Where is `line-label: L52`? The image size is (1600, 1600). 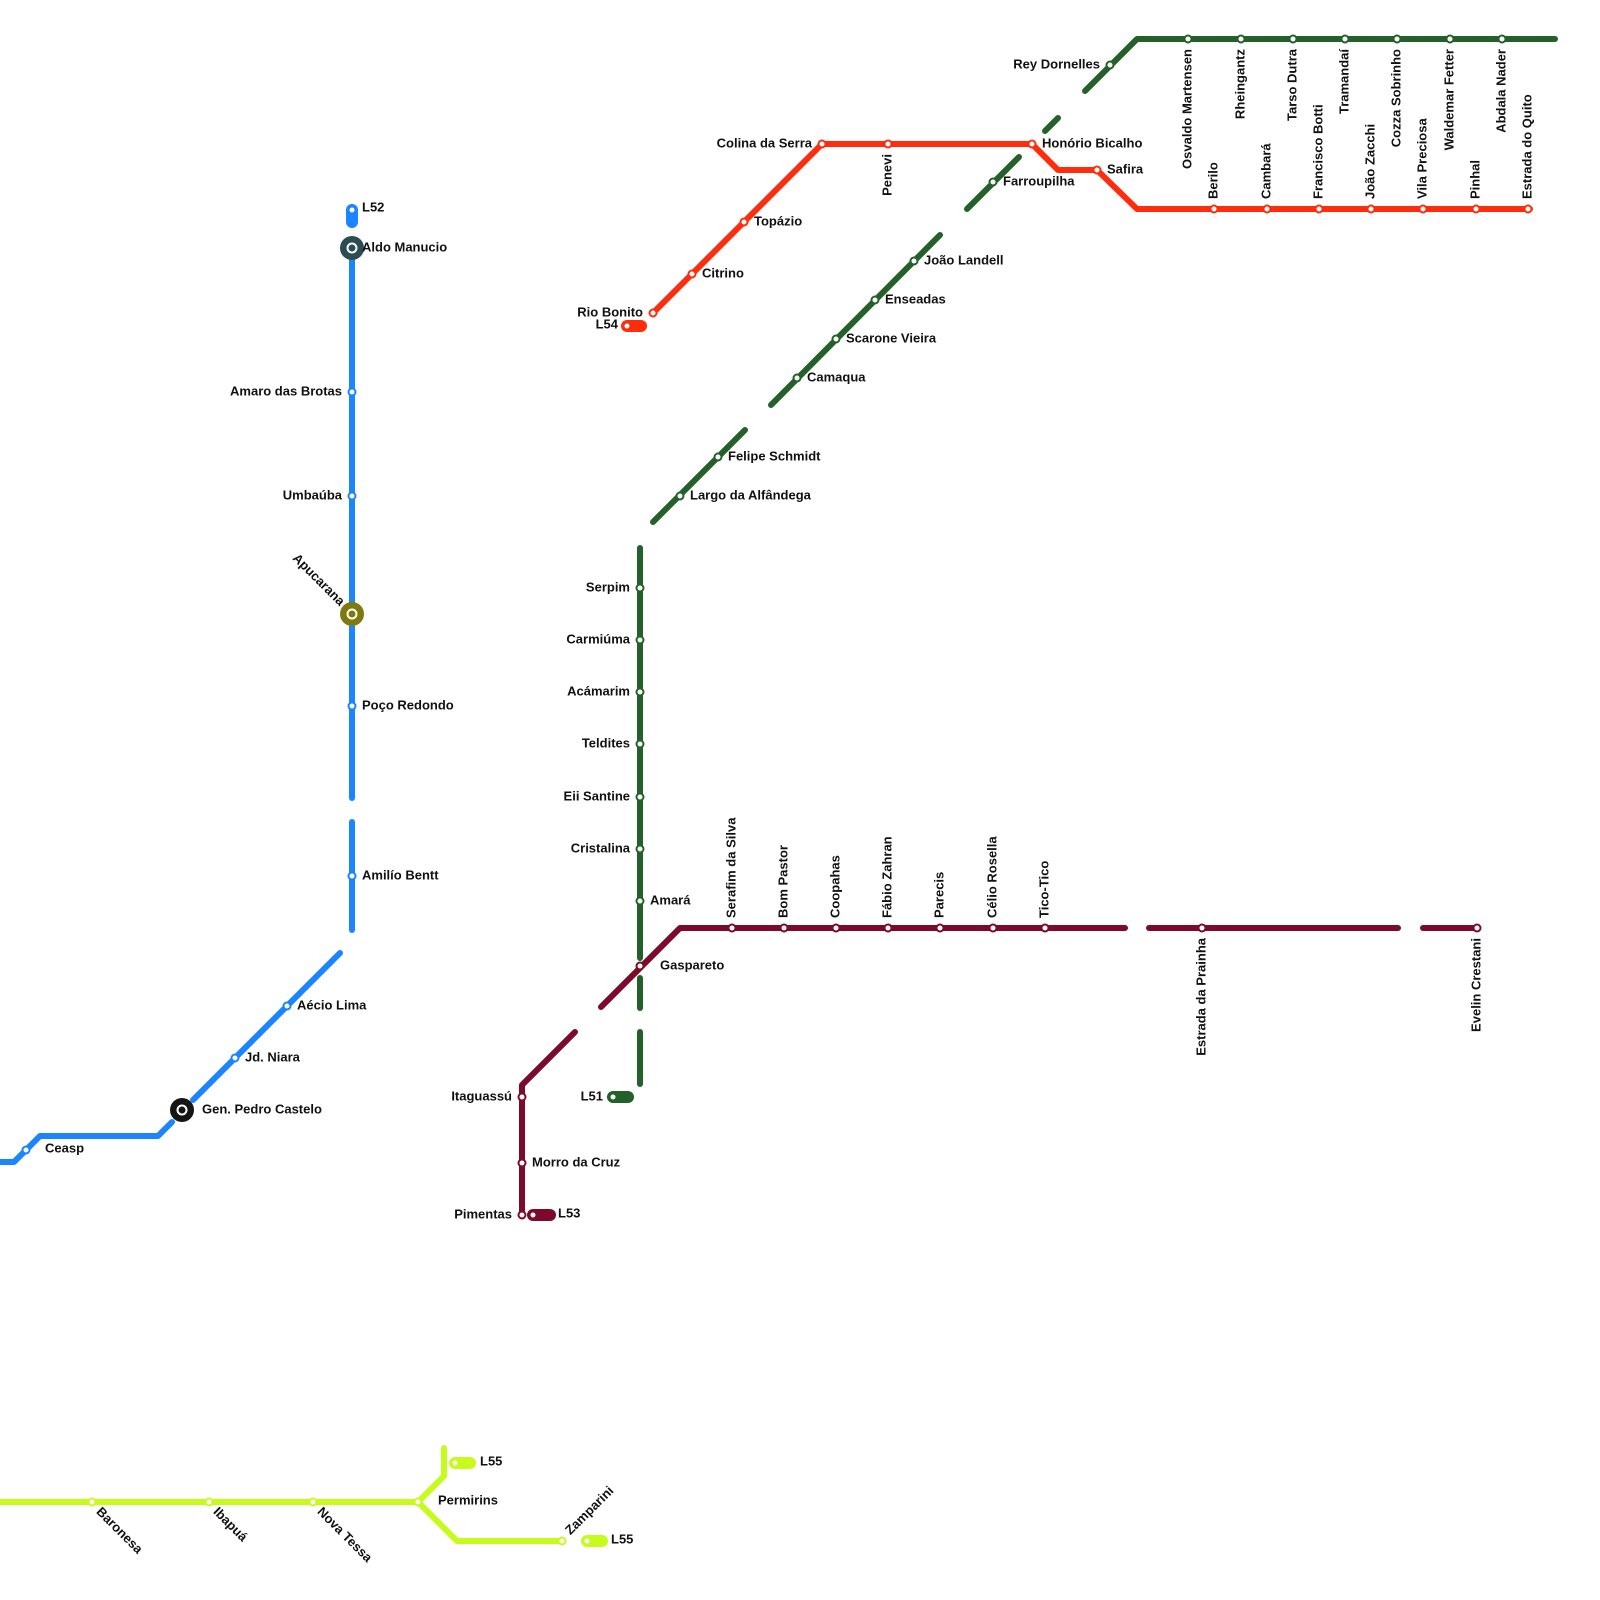
line-label: L52 is located at coordinates (373, 206).